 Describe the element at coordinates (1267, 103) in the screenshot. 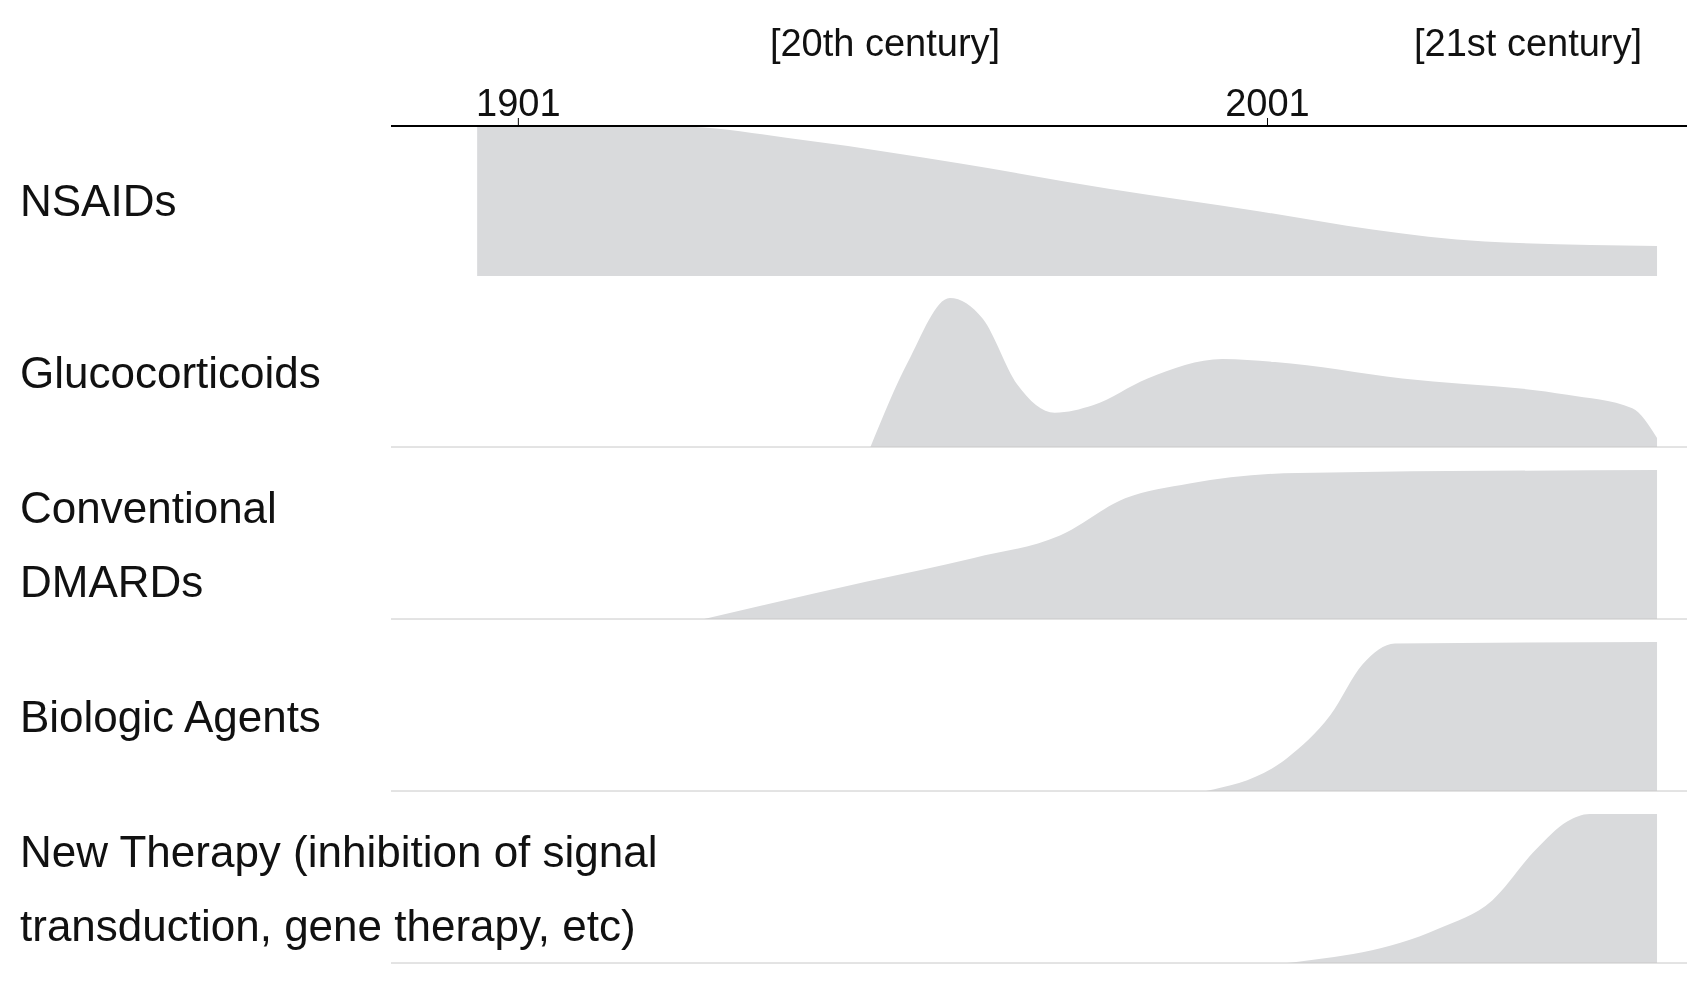

I see `x-tick-label: 2001` at that location.